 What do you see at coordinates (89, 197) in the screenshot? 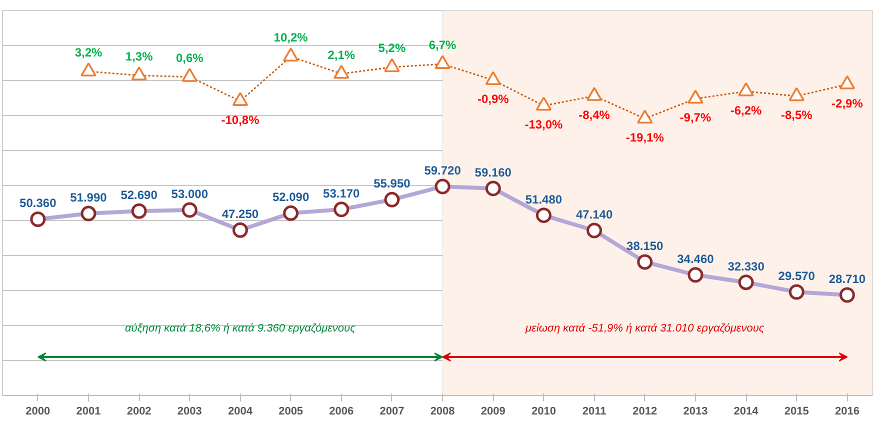
I see `data-label: 51.990` at bounding box center [89, 197].